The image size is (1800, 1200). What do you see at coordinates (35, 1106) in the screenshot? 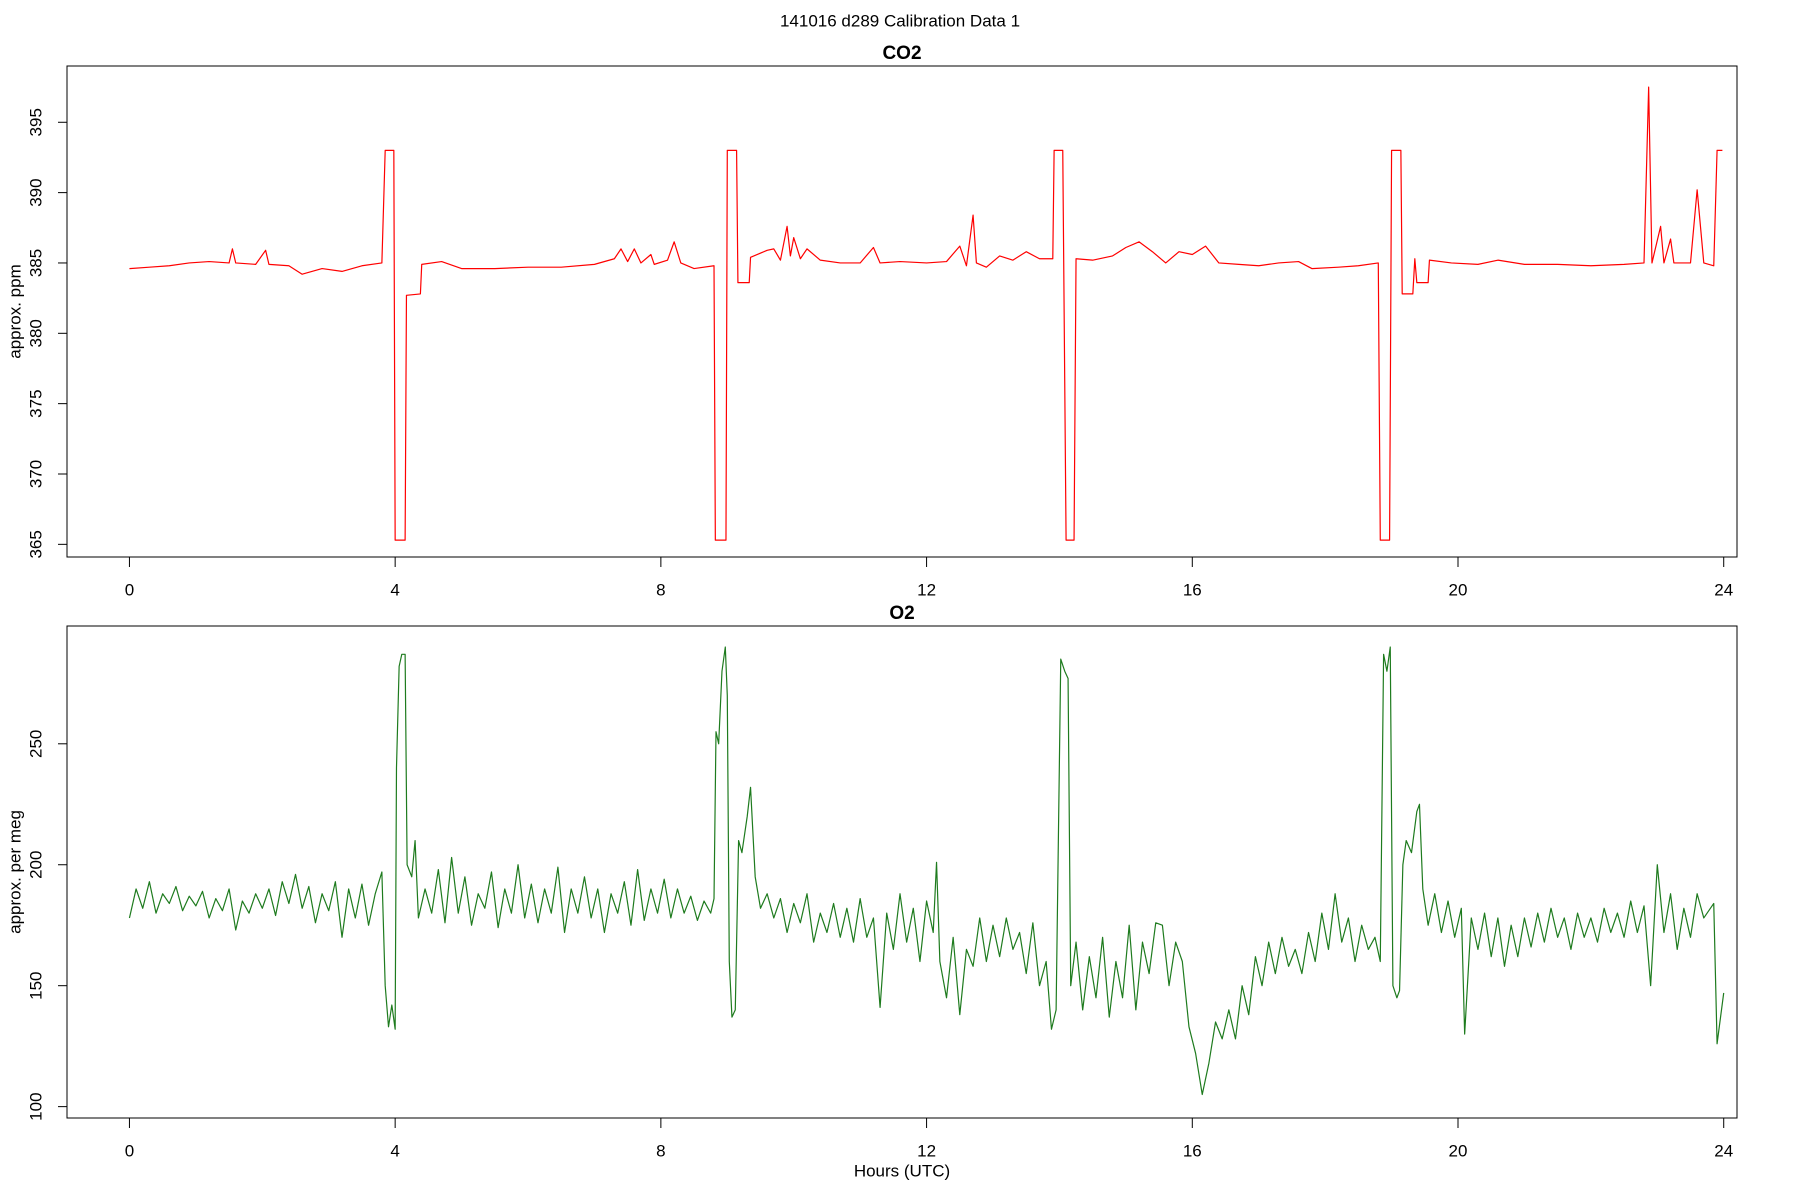
I see `y-tick-label: 100` at bounding box center [35, 1106].